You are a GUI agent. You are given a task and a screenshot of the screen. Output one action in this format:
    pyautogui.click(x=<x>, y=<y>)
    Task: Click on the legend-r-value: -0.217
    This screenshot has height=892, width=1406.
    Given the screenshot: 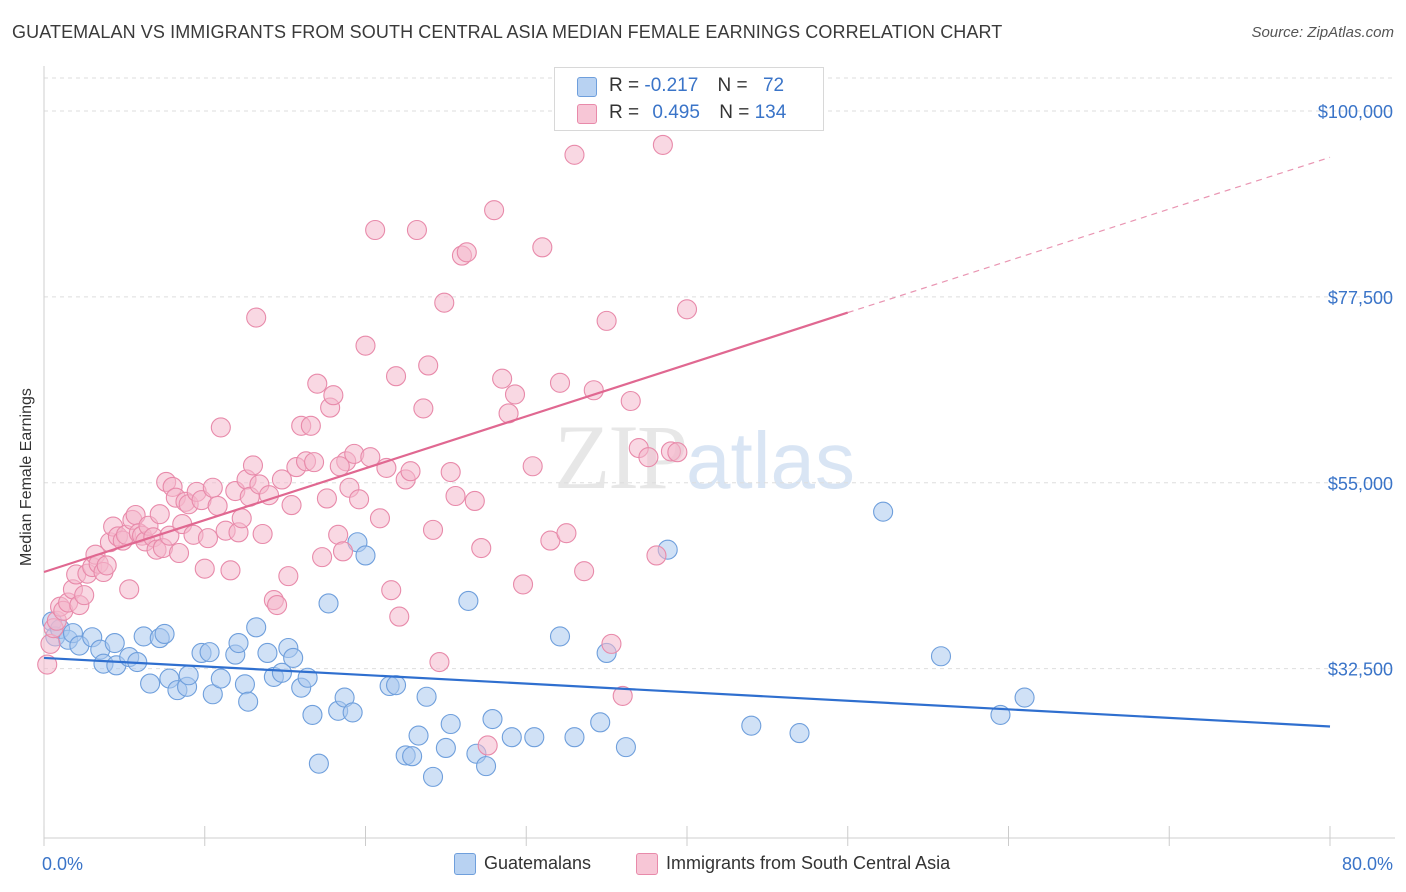 What is the action you would take?
    pyautogui.click(x=671, y=85)
    